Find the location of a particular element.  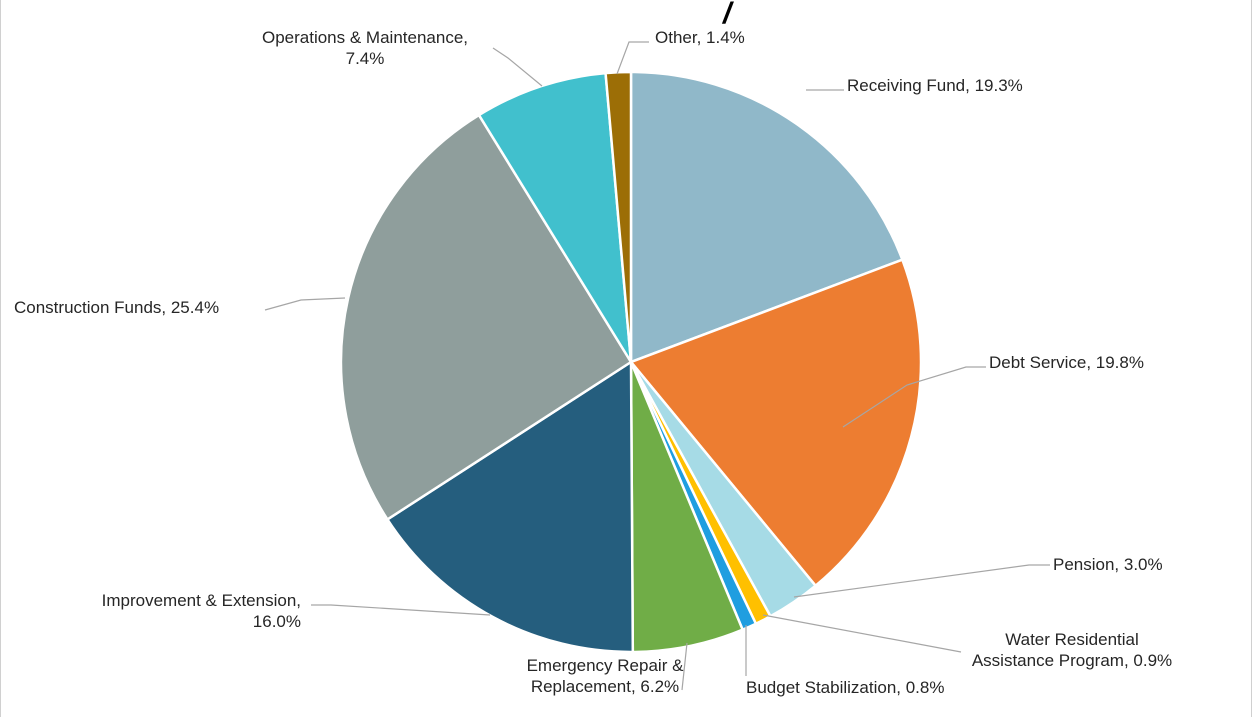

data-label-construction-funds: Construction Funds, 25.4% is located at coordinates (116, 307).